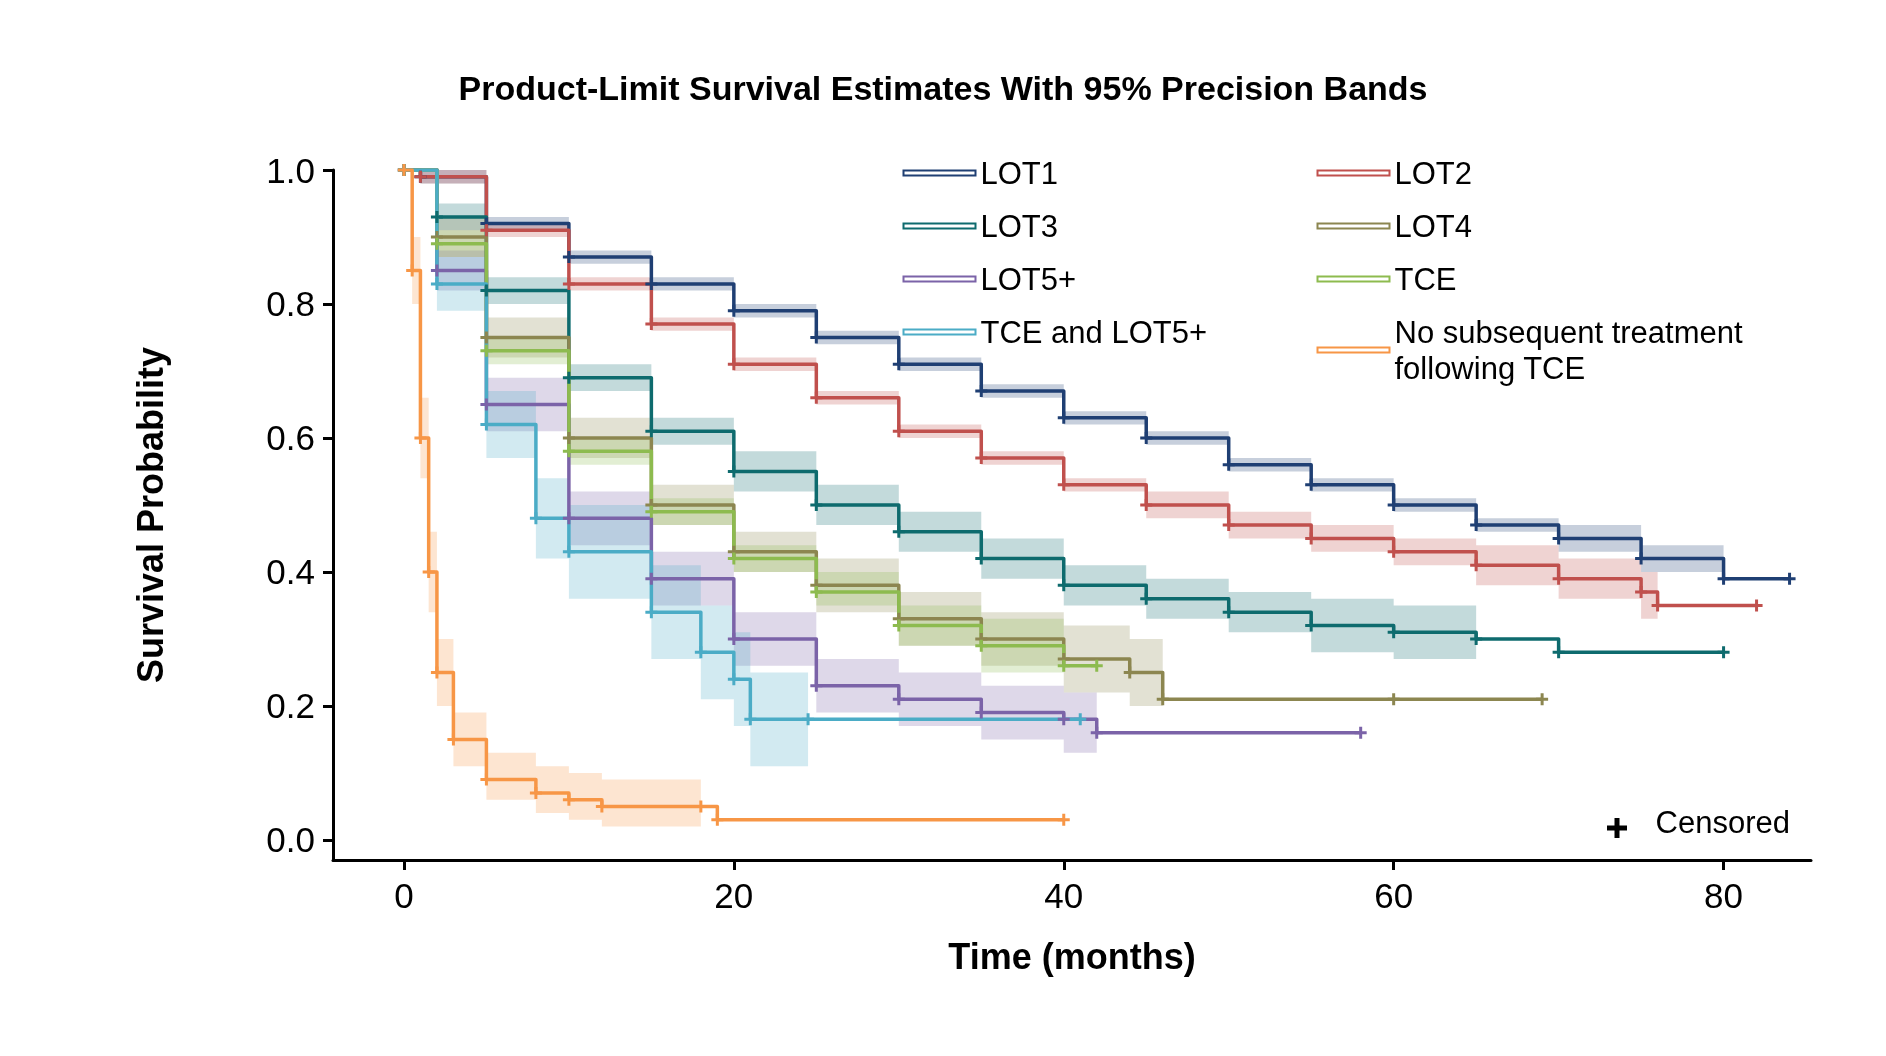  What do you see at coordinates (1019, 173) in the screenshot?
I see `legend-label: LOT1` at bounding box center [1019, 173].